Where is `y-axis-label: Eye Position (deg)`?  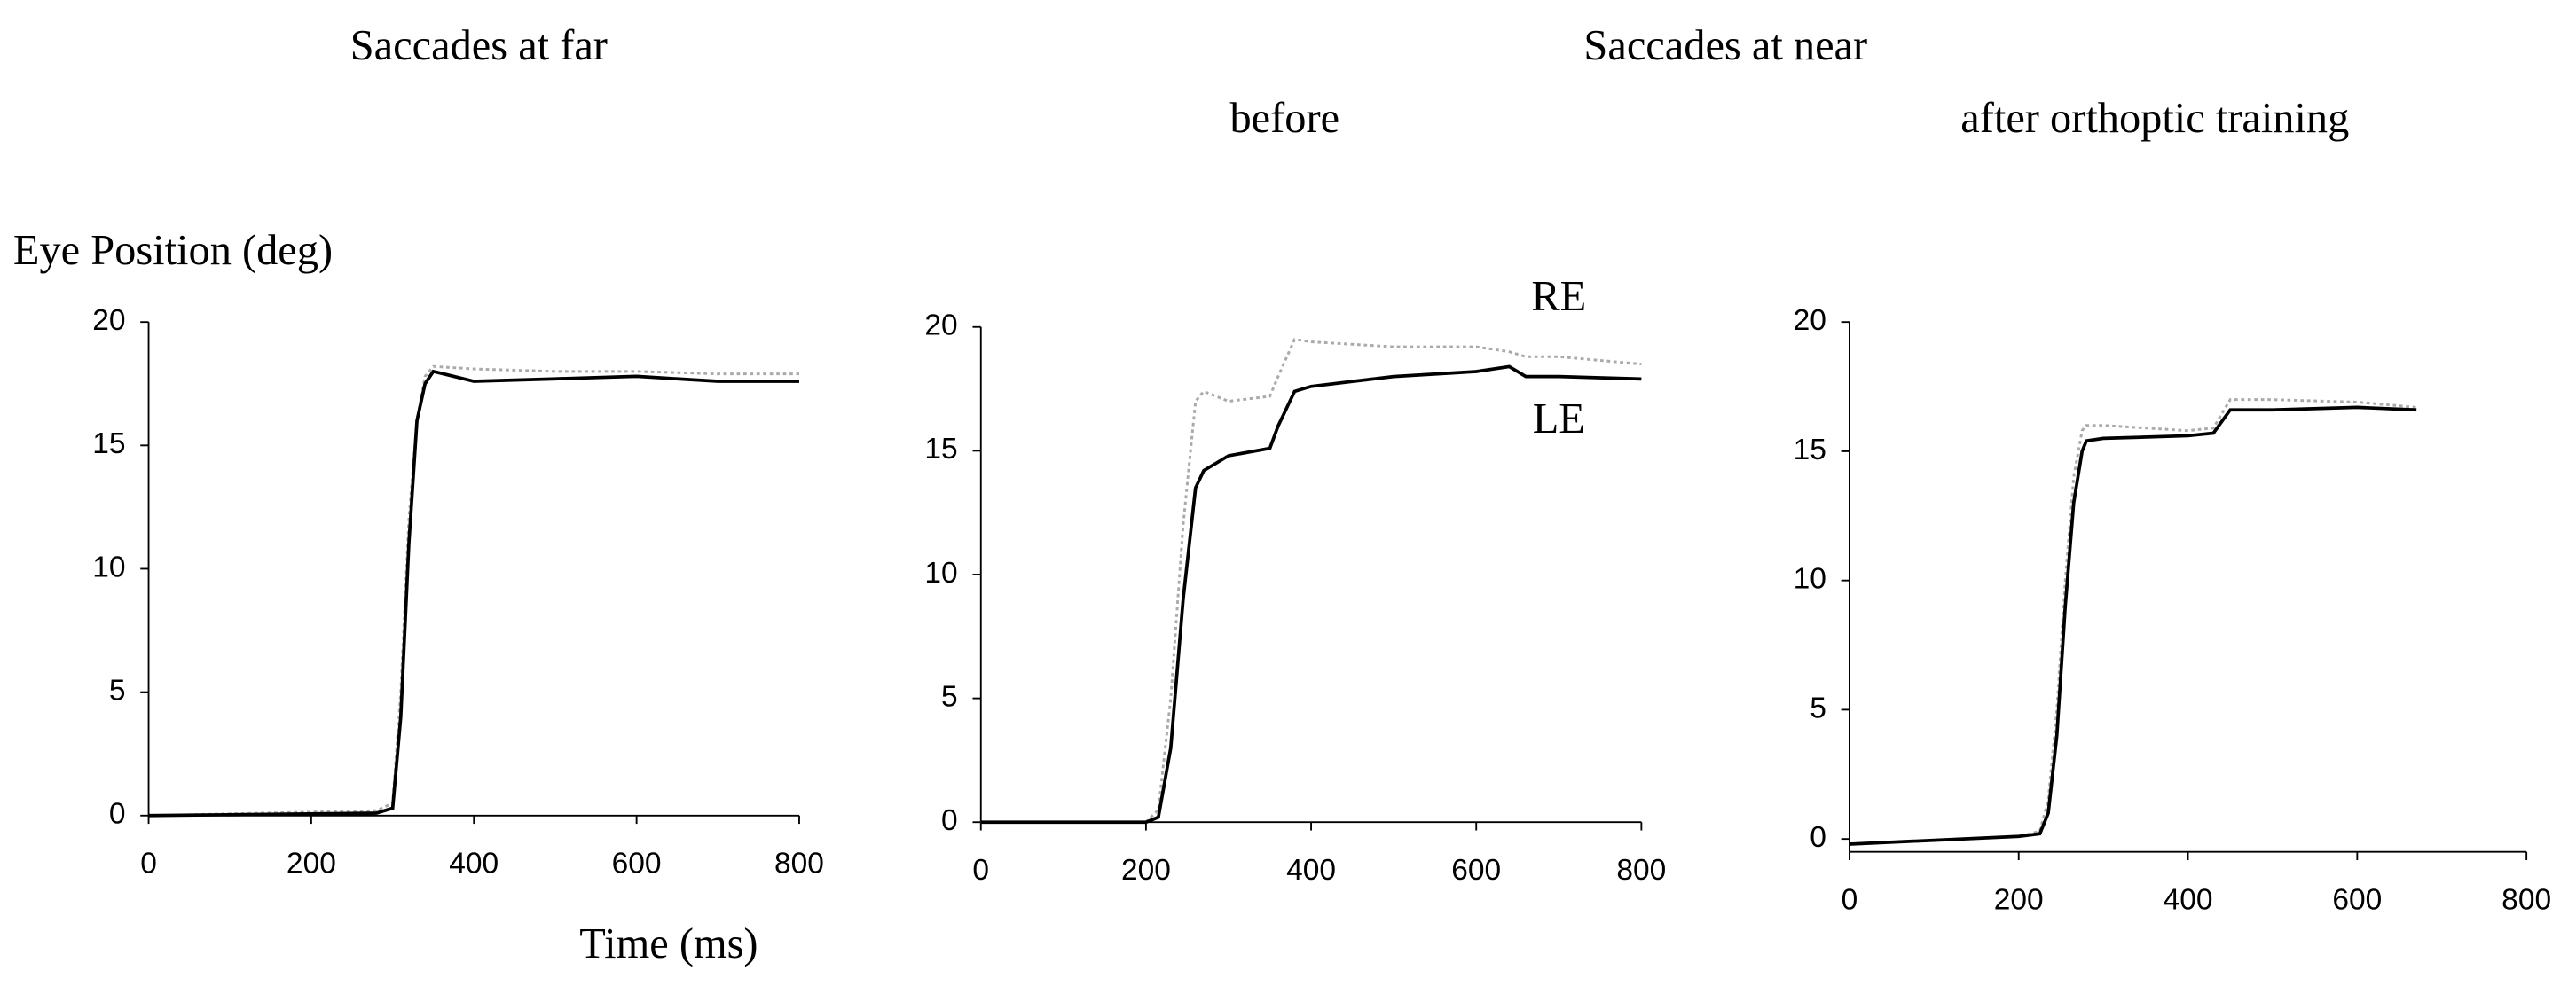 y-axis-label: Eye Position (deg) is located at coordinates (173, 250).